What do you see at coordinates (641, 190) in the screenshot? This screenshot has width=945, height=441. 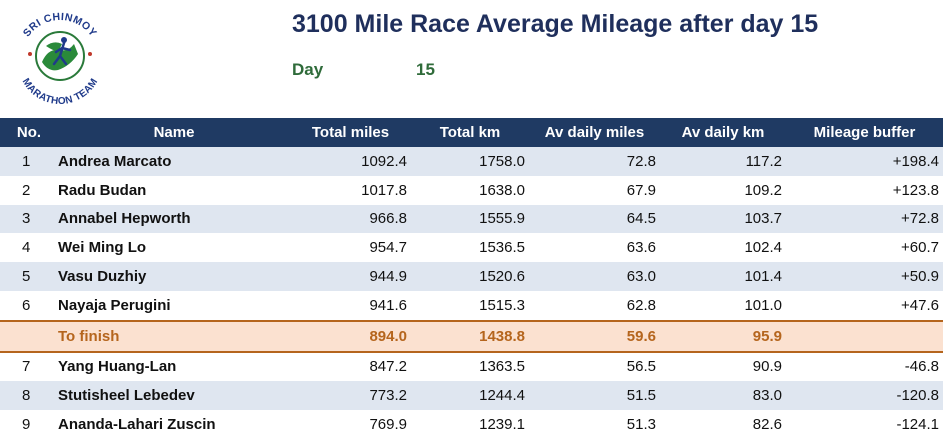 I see `cell-av-daily-miles: 67.9` at bounding box center [641, 190].